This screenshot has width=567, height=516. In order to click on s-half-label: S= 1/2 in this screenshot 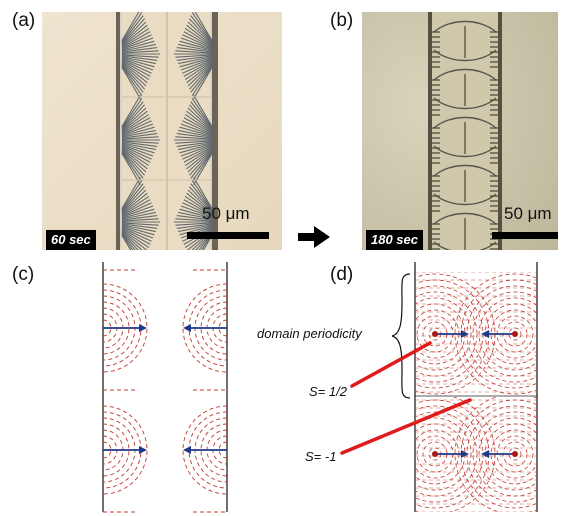, I will do `click(328, 391)`.